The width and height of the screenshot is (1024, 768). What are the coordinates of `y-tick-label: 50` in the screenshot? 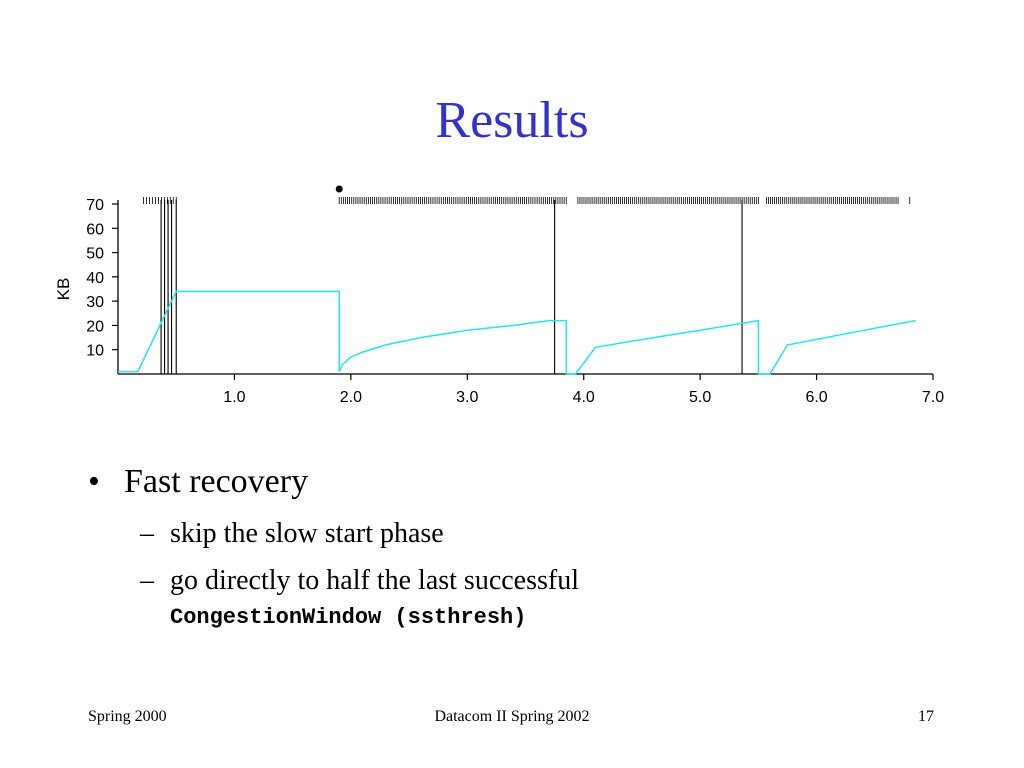 It's located at (95, 254).